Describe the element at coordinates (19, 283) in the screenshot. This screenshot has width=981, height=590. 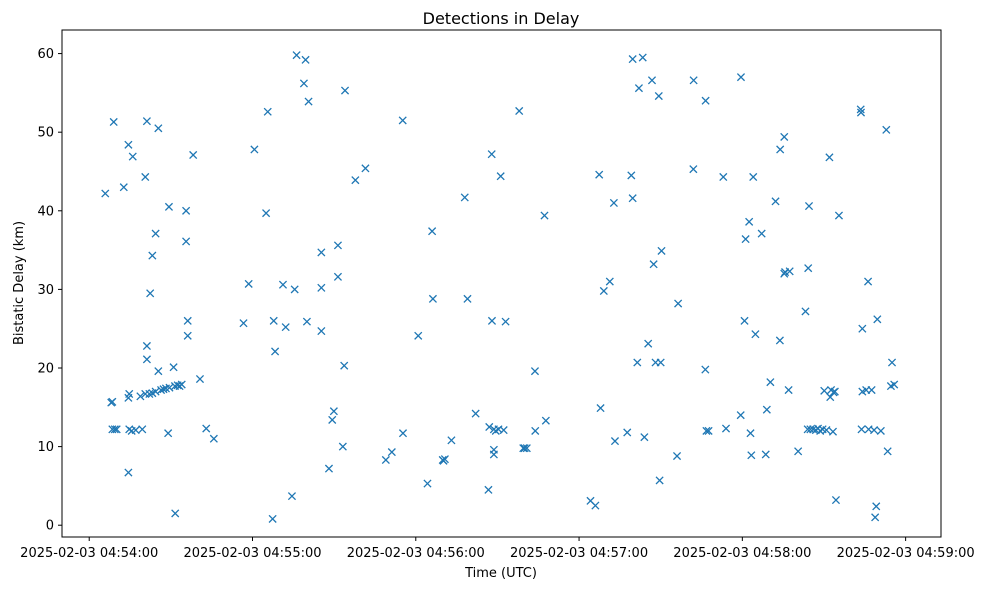
I see `y-axis-label: Bistatic Delay (km)` at that location.